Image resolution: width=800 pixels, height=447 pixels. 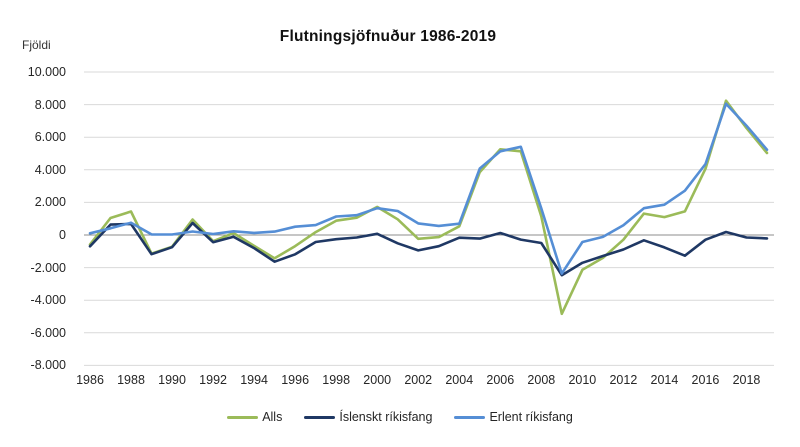 I want to click on legend-item-alls: Alls, so click(x=254, y=417).